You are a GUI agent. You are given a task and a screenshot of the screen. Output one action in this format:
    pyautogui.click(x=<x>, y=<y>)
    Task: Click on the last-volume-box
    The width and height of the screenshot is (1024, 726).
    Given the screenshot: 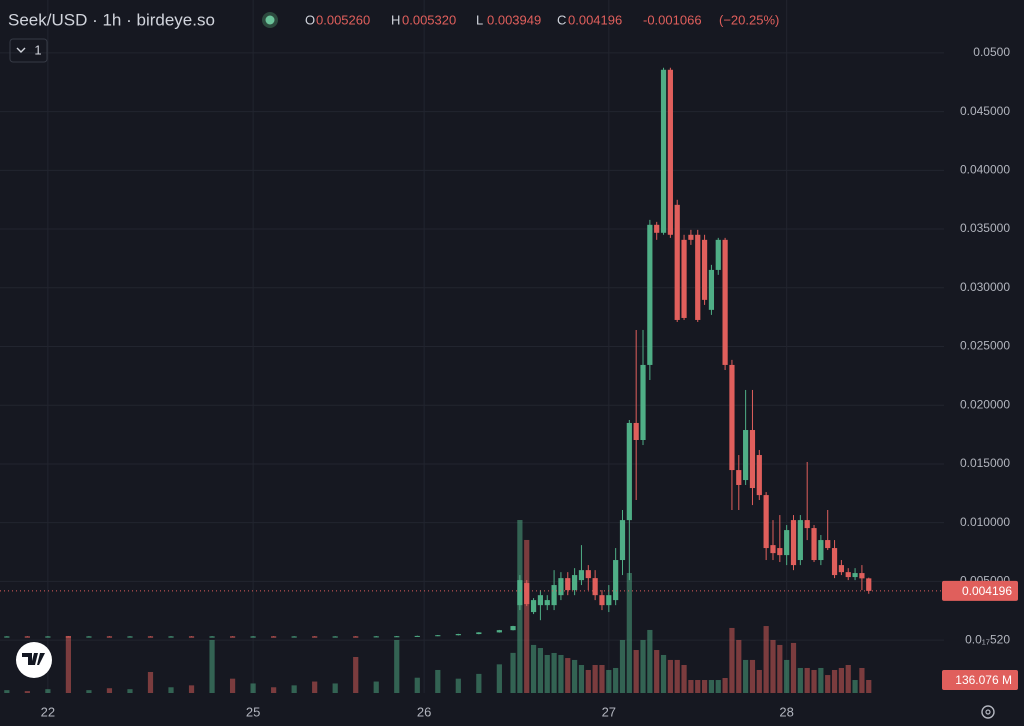 What is the action you would take?
    pyautogui.click(x=980, y=680)
    